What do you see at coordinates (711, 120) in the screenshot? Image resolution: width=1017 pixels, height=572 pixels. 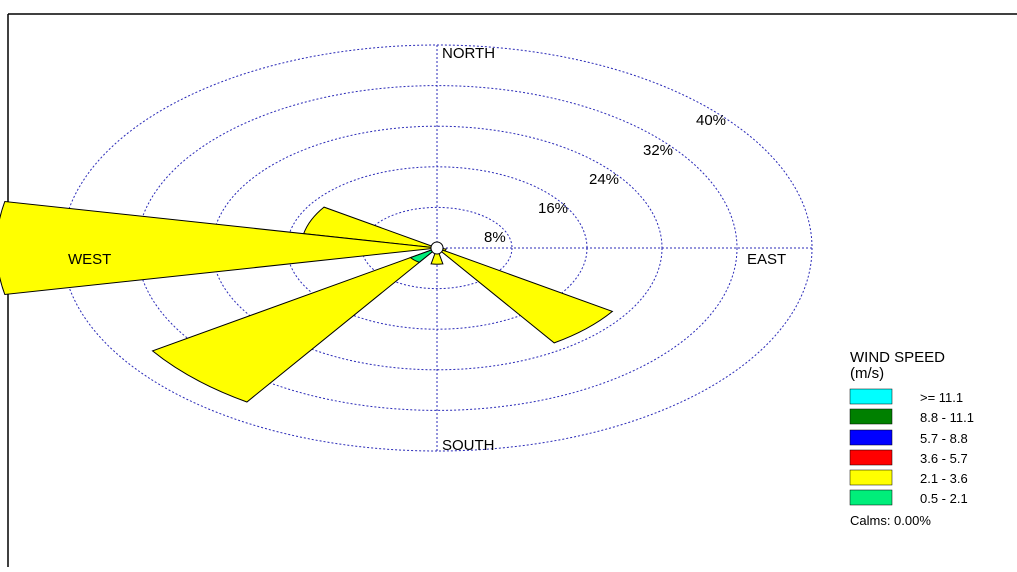 I see `ring-label-40: 40%` at bounding box center [711, 120].